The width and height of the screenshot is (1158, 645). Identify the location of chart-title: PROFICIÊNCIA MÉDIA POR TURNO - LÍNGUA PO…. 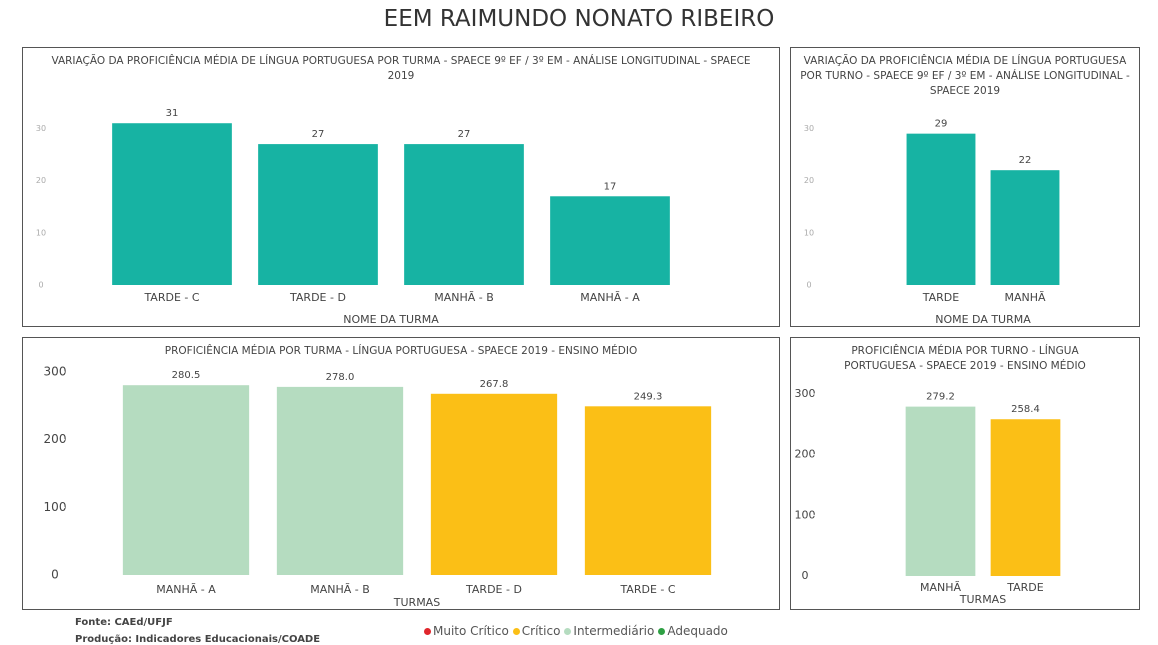
(965, 358).